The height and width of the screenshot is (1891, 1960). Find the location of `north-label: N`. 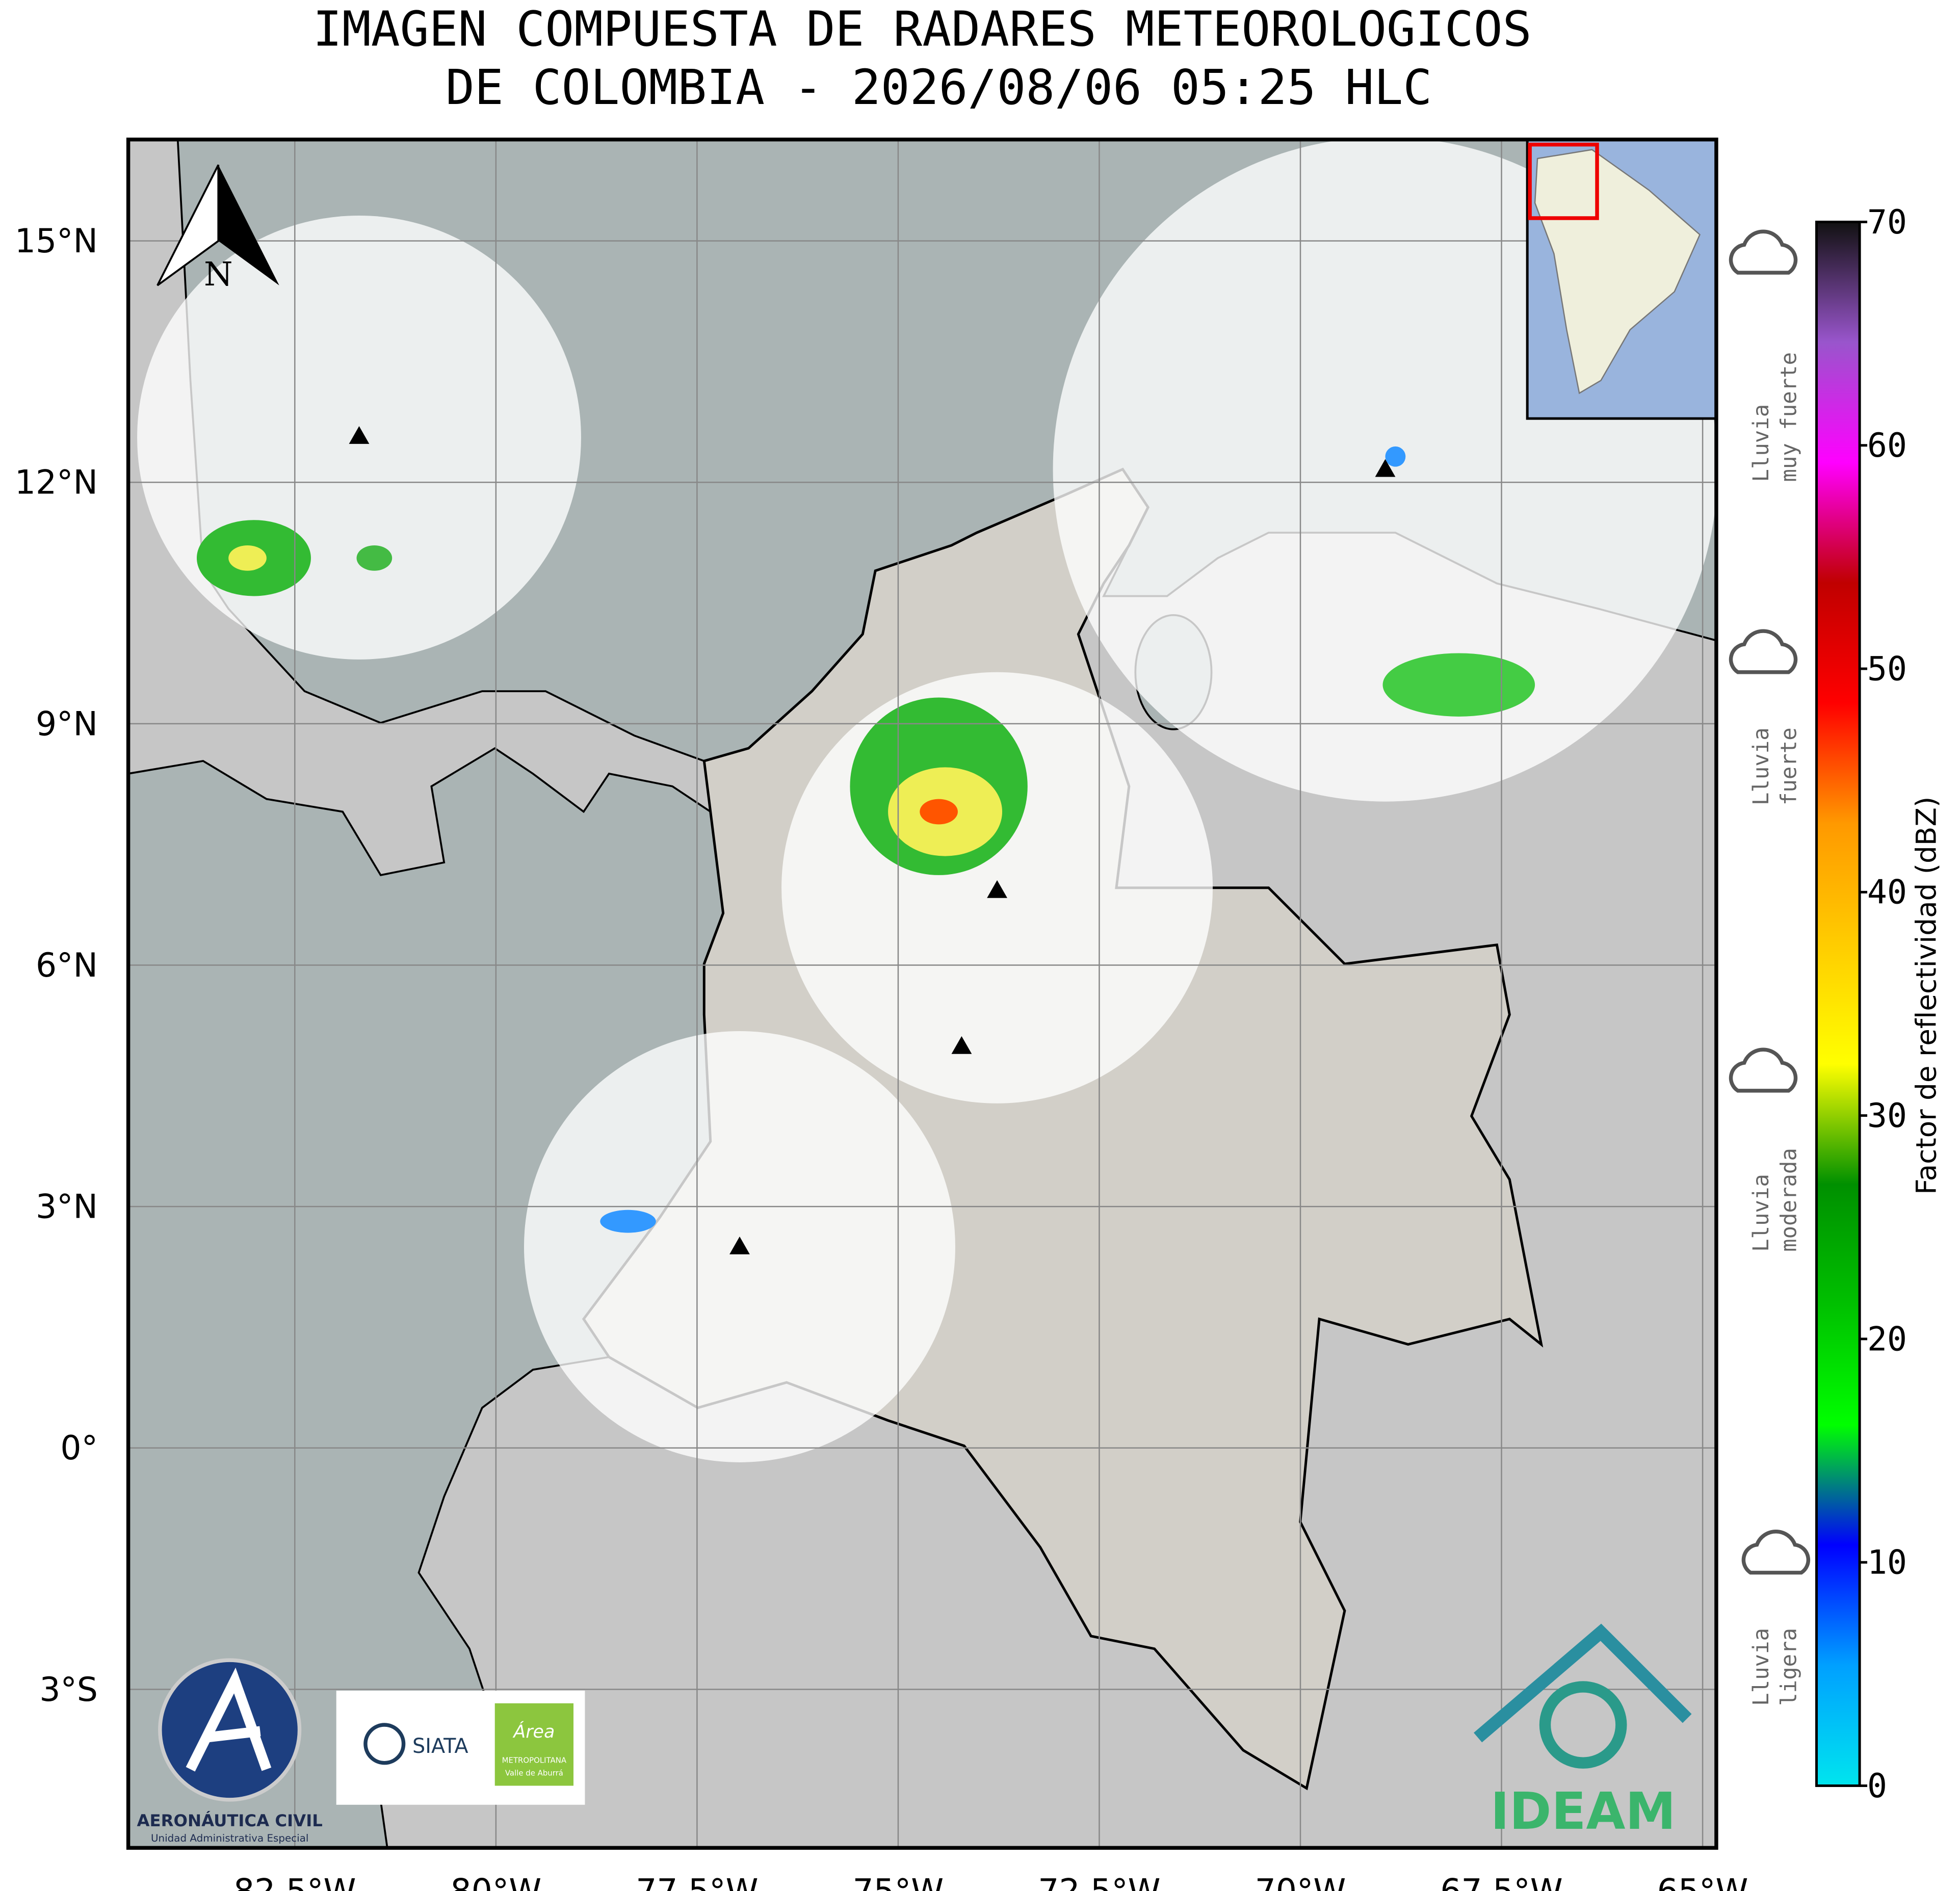

north-label: N is located at coordinates (218, 274).